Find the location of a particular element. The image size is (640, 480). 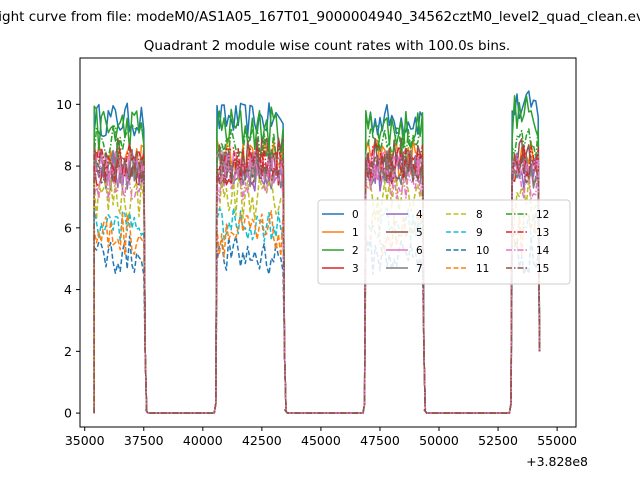

x-tick-label: 52500 is located at coordinates (498, 440).